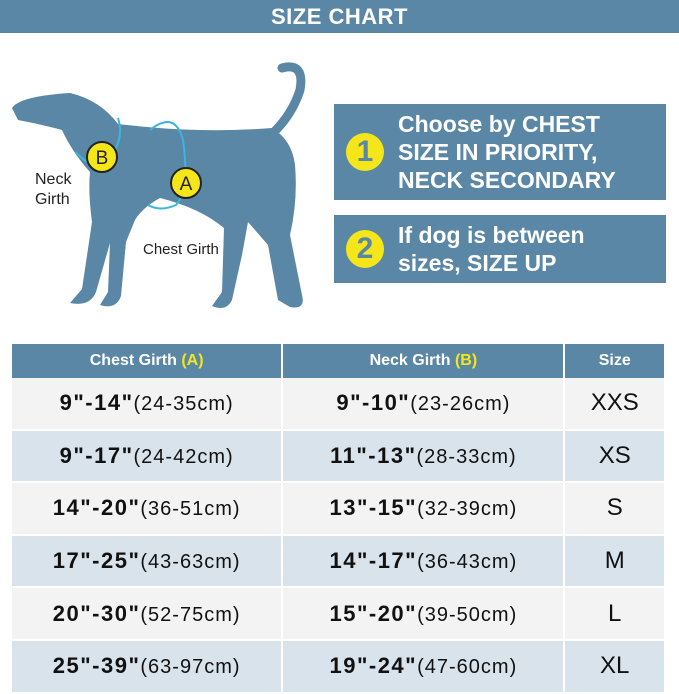 The height and width of the screenshot is (694, 679). What do you see at coordinates (423, 667) in the screenshot?
I see `neck-girth-cell: 19"-24"(47-60cm)` at bounding box center [423, 667].